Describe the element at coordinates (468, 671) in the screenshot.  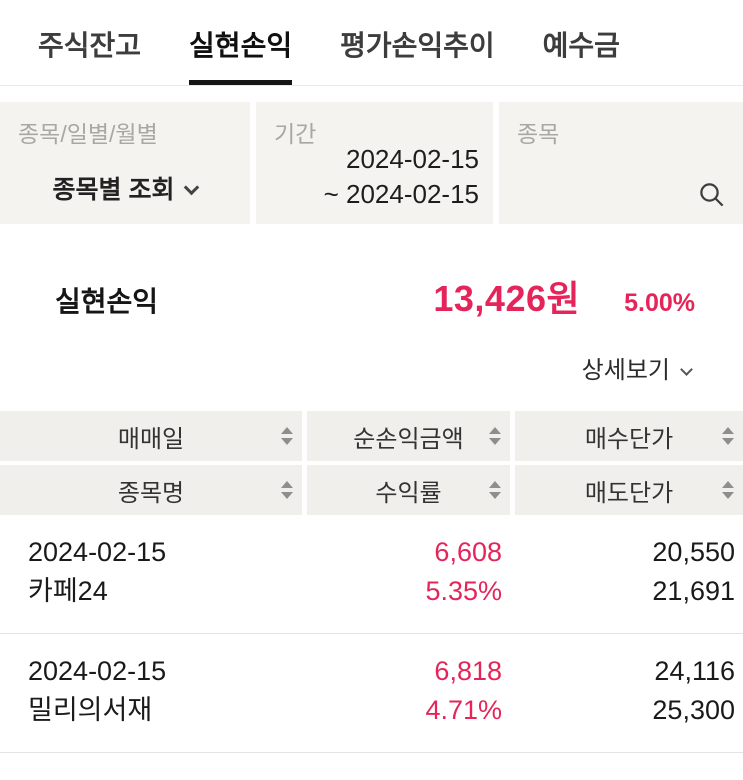
I see `cell-net-profit: 6,818` at that location.